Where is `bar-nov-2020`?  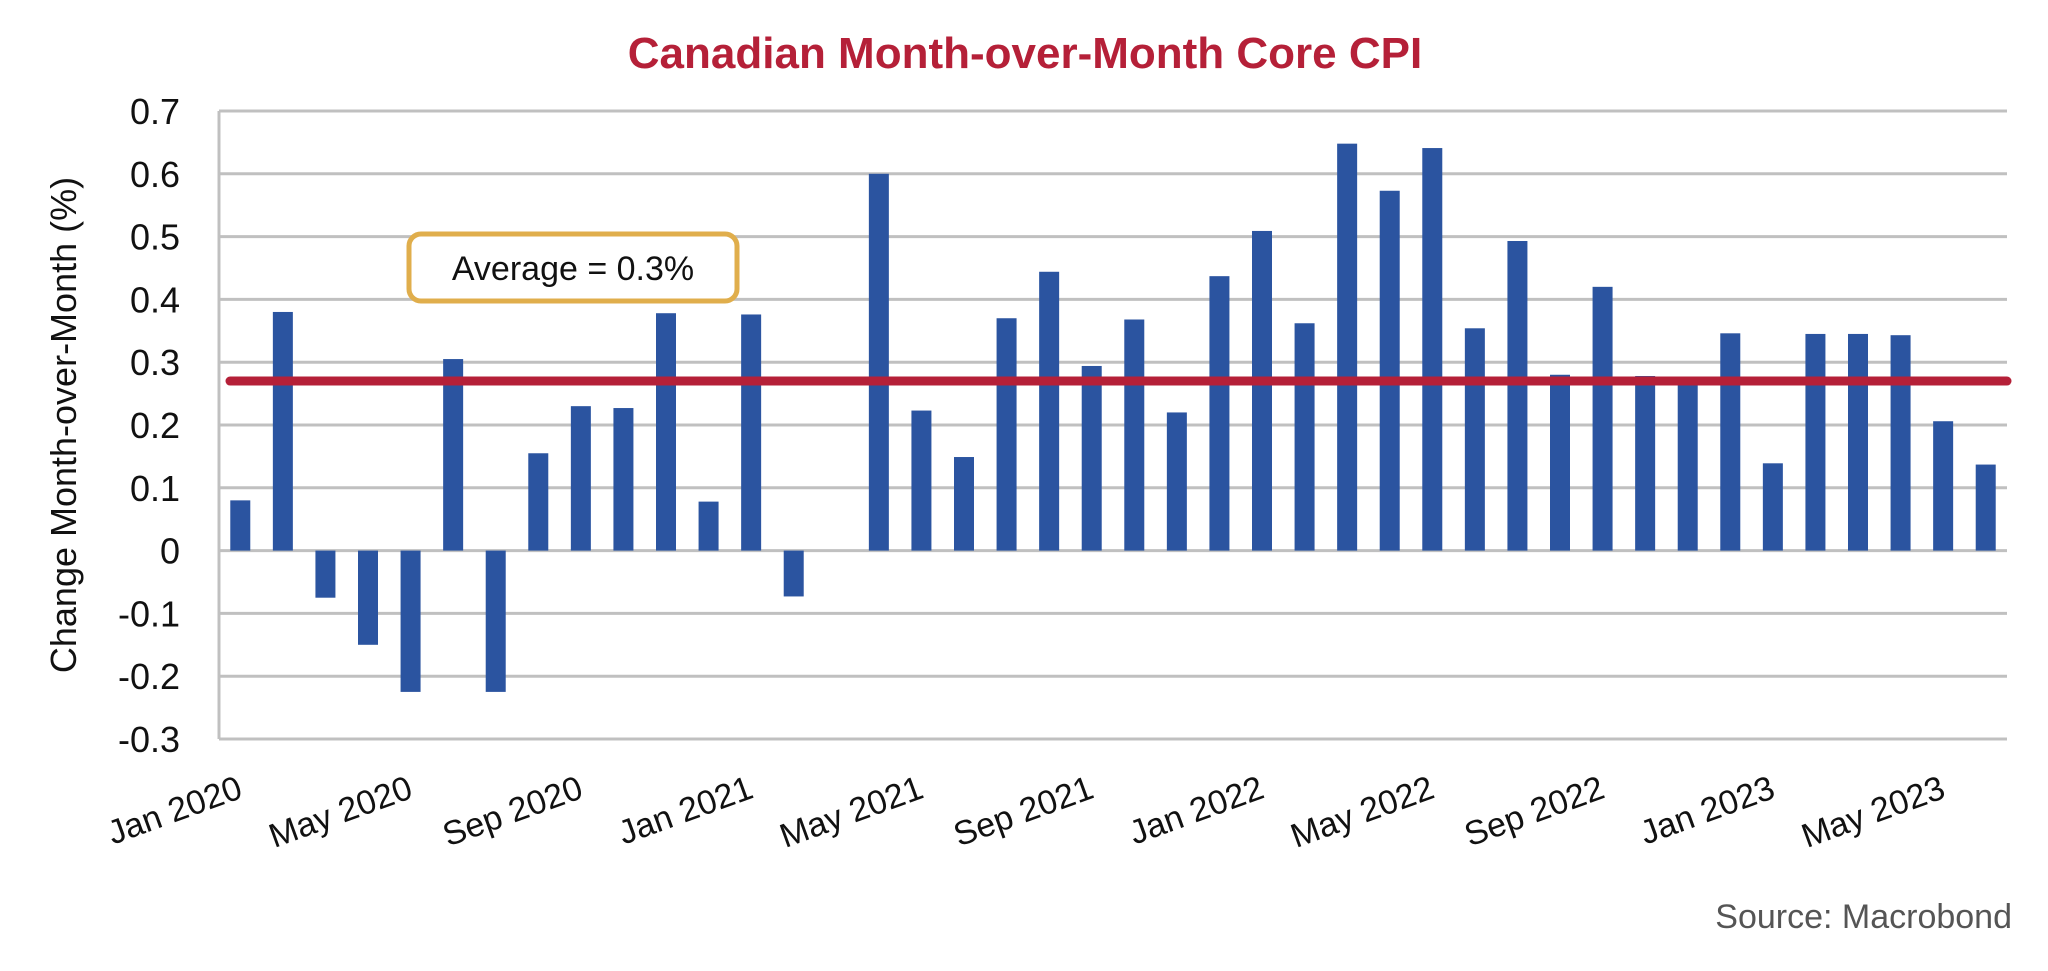
bar-nov-2020 is located at coordinates (666, 432).